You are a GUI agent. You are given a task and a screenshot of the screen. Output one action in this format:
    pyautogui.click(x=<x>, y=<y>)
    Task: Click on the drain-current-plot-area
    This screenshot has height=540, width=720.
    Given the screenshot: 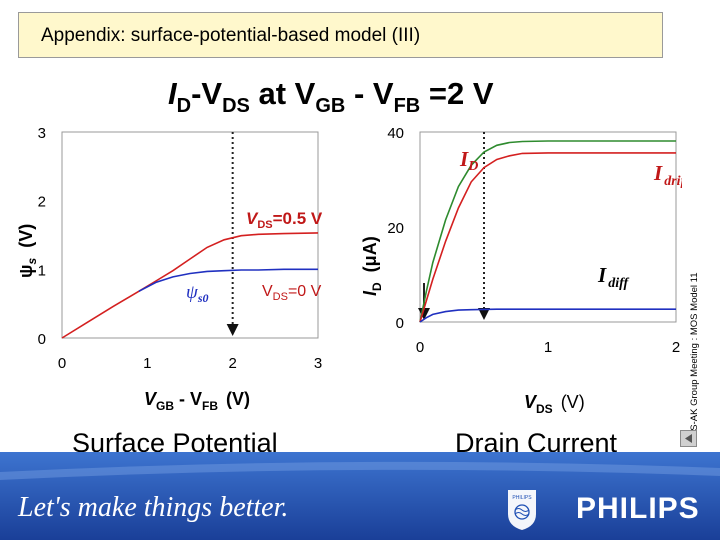 What is the action you would take?
    pyautogui.click(x=548, y=227)
    